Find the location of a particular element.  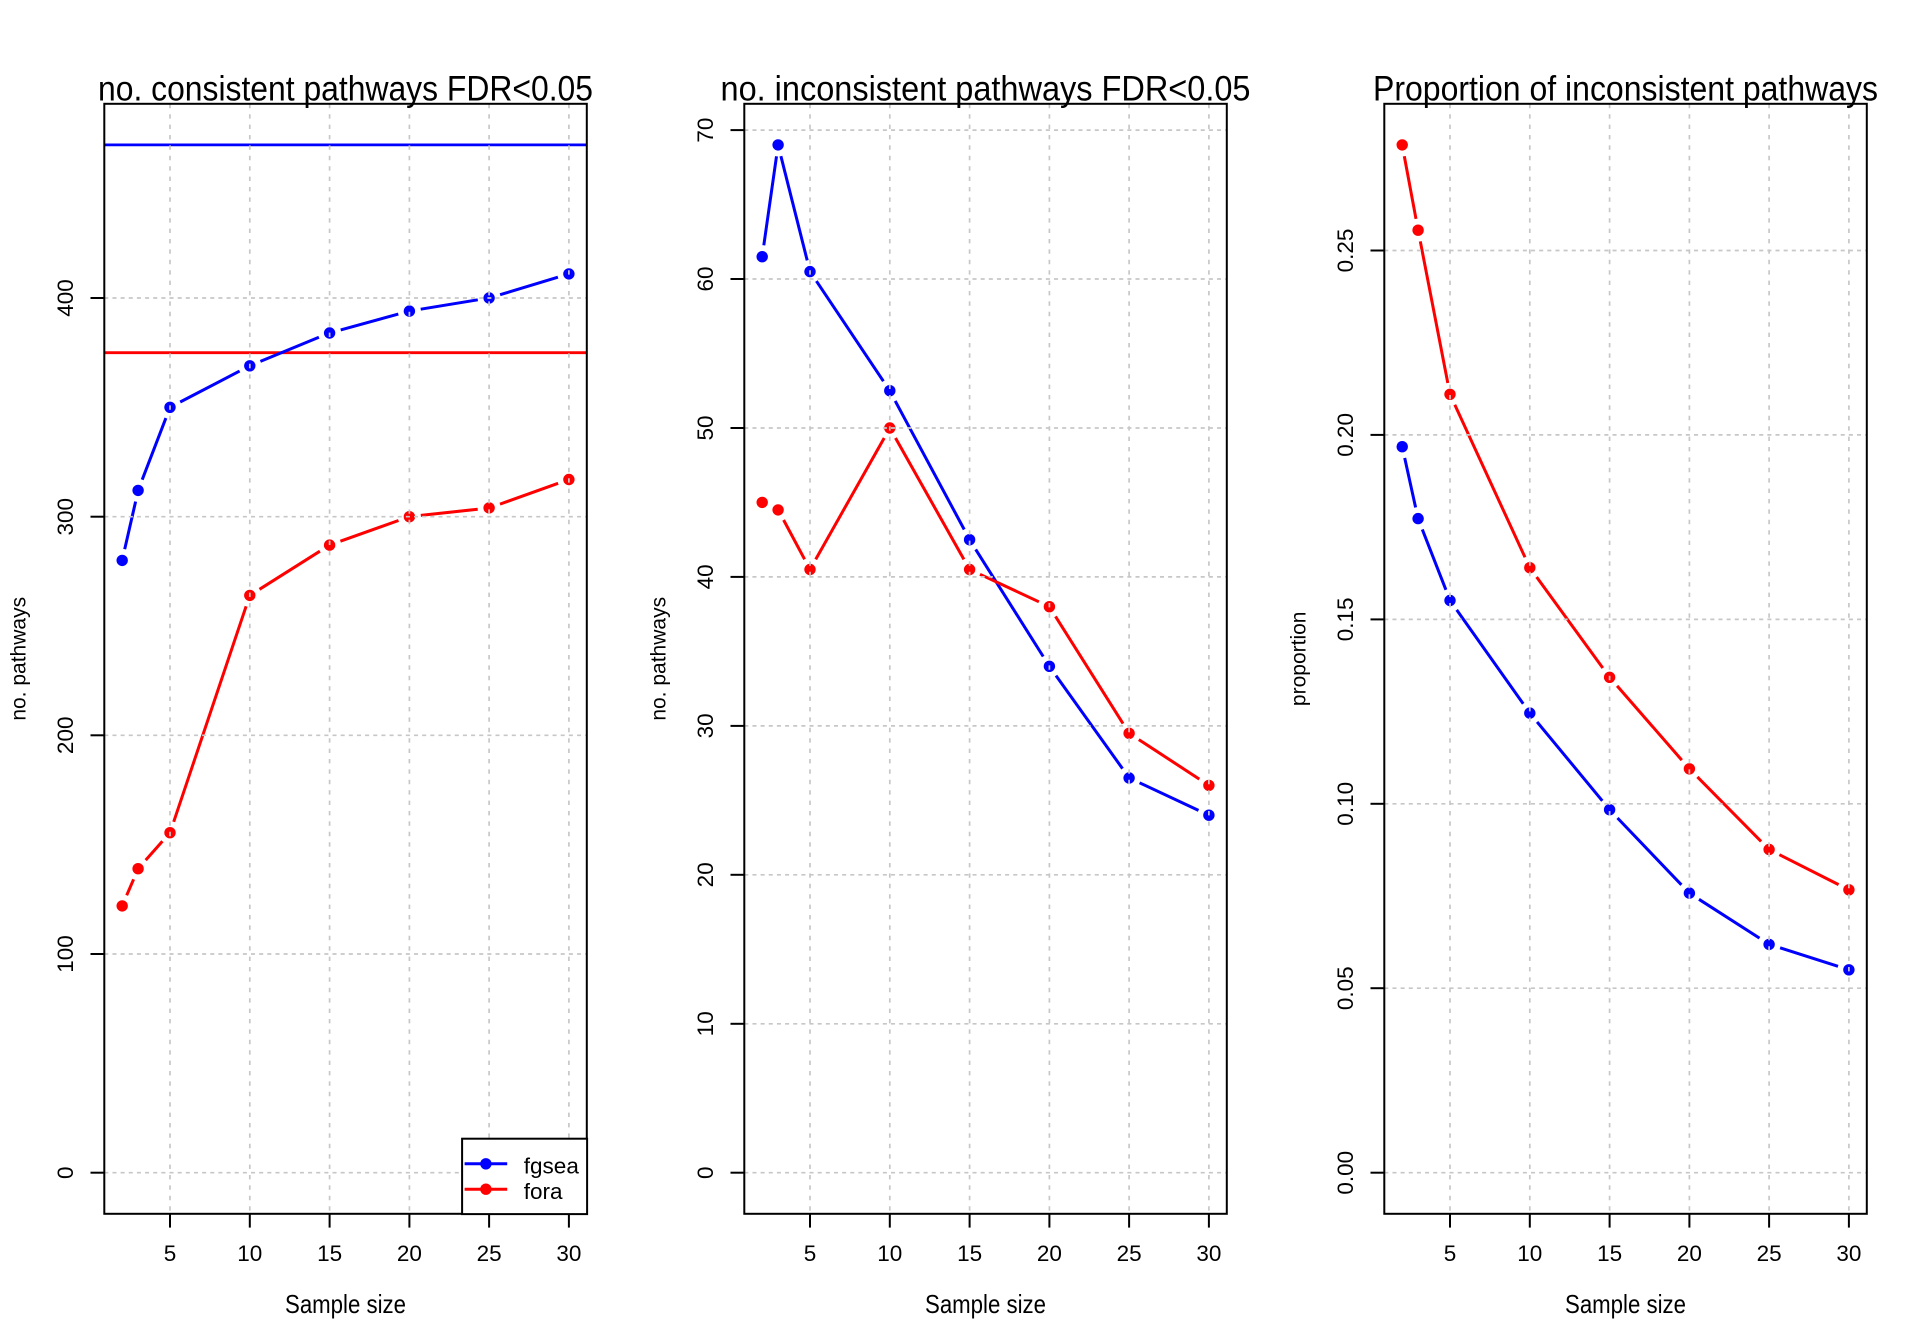

svg-text: proportion is located at coordinates (1298, 659).